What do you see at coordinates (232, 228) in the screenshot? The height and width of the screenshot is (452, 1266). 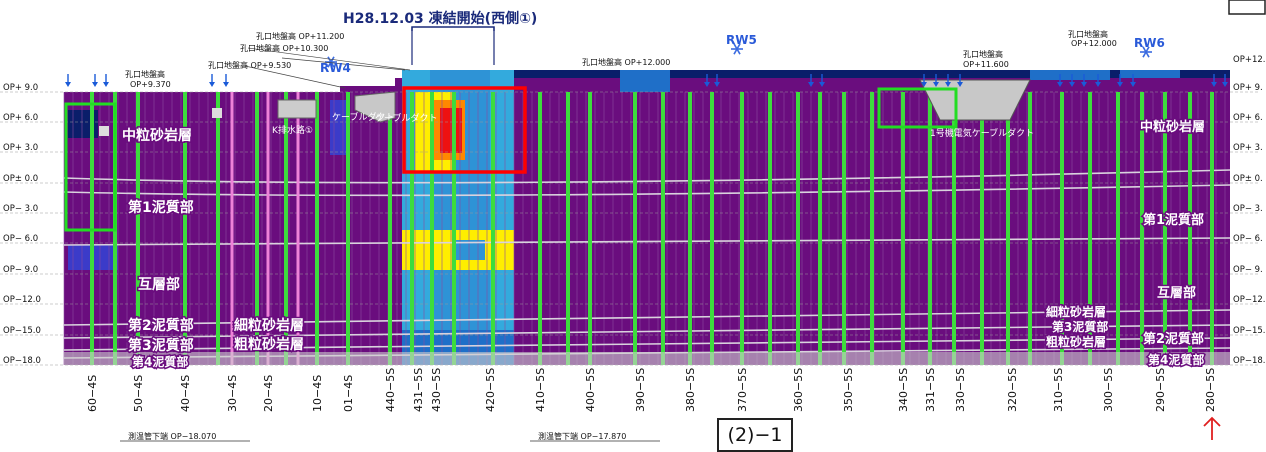 I see `measurement-pipe` at bounding box center [232, 228].